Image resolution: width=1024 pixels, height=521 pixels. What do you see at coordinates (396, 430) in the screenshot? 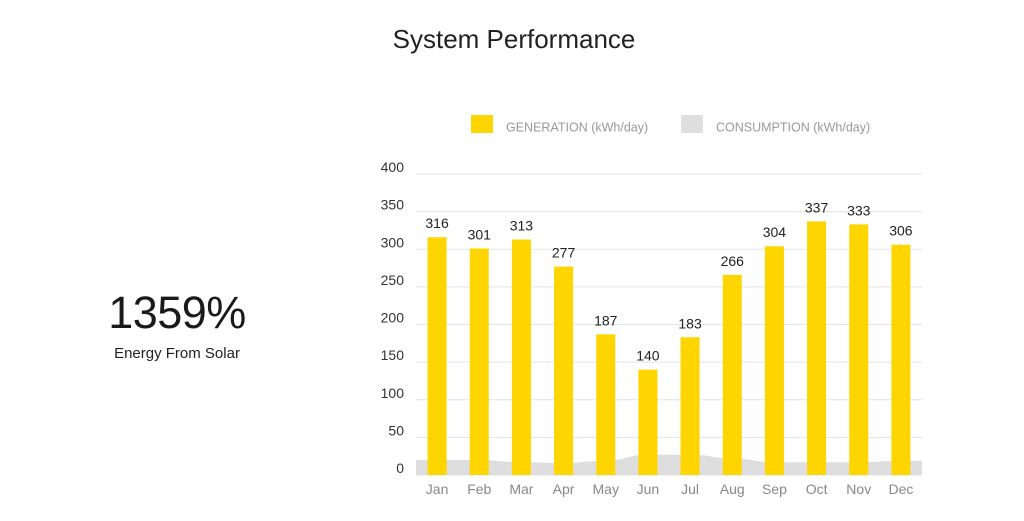
I see `y-tick-label: 50` at bounding box center [396, 430].